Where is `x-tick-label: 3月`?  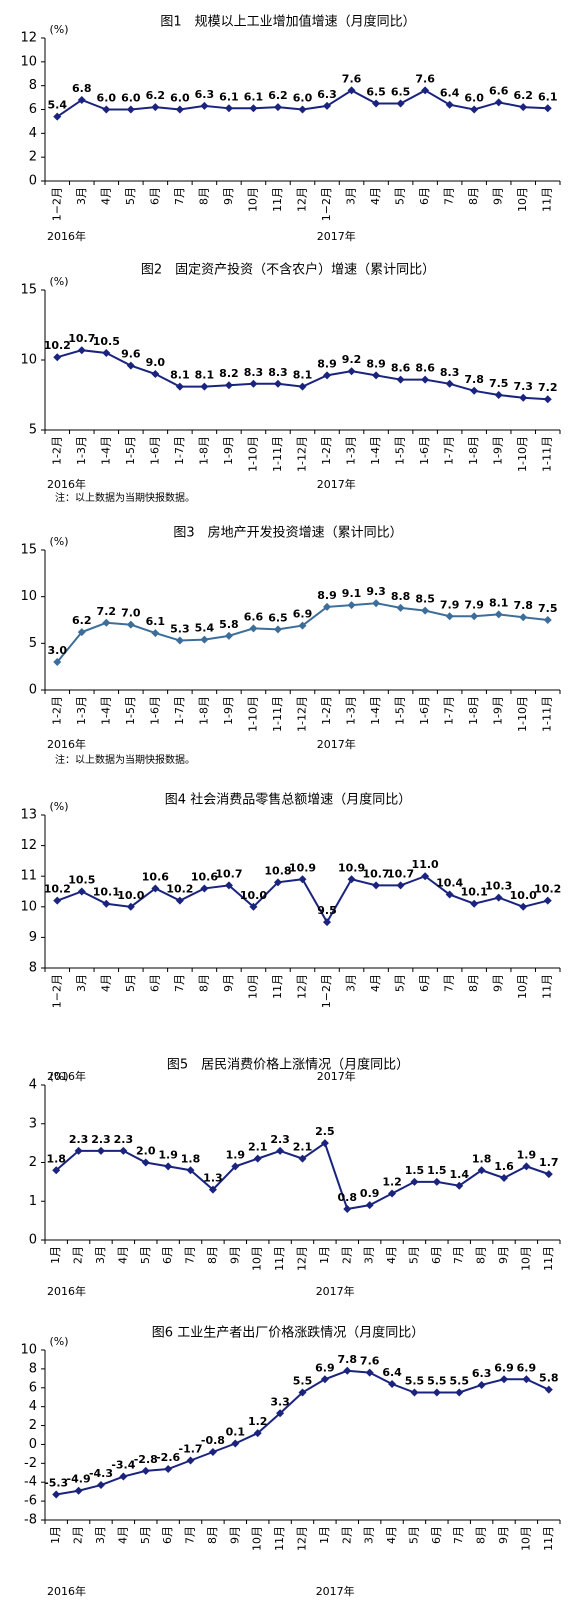 x-tick-label: 3月 is located at coordinates (81, 196).